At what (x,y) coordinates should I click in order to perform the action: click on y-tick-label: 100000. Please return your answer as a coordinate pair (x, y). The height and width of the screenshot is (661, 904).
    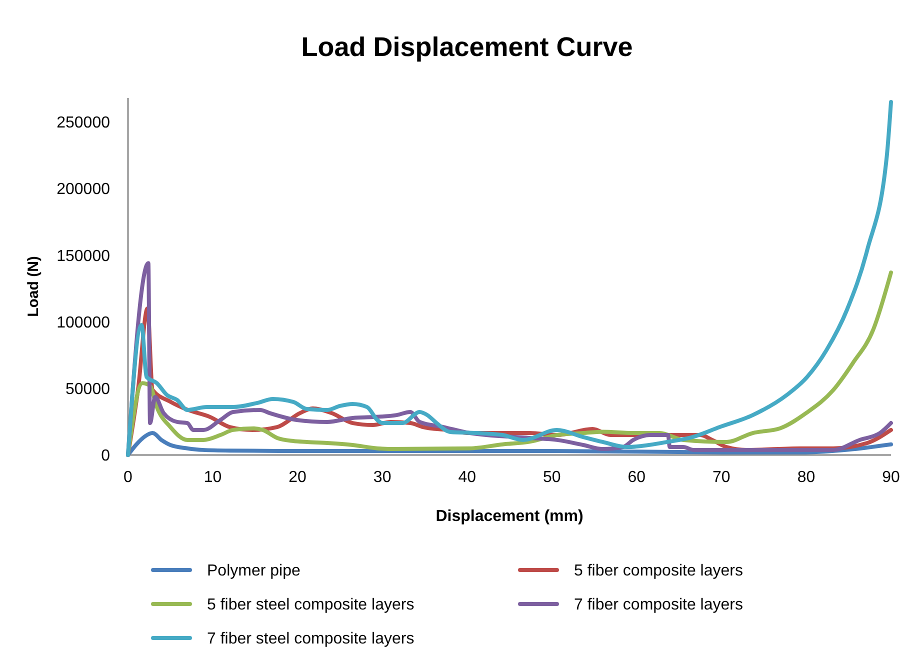
    Looking at the image, I should click on (83, 323).